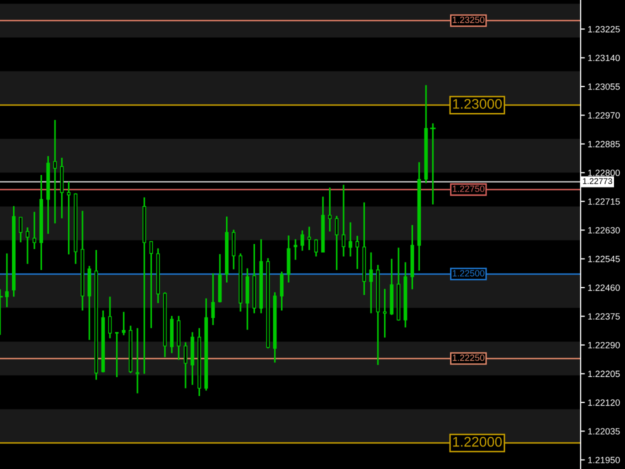 Image resolution: width=625 pixels, height=469 pixels. What do you see at coordinates (468, 273) in the screenshot?
I see `ref-line-label: 1.22500` at bounding box center [468, 273].